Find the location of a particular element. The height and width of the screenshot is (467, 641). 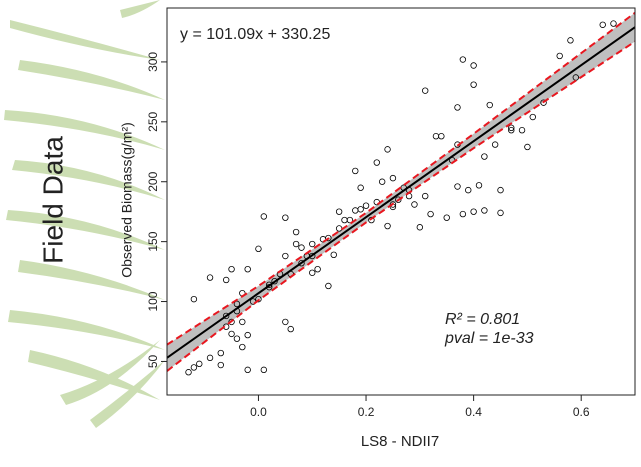

x-axis-label: LS8 - NDII7 is located at coordinates (400, 441).